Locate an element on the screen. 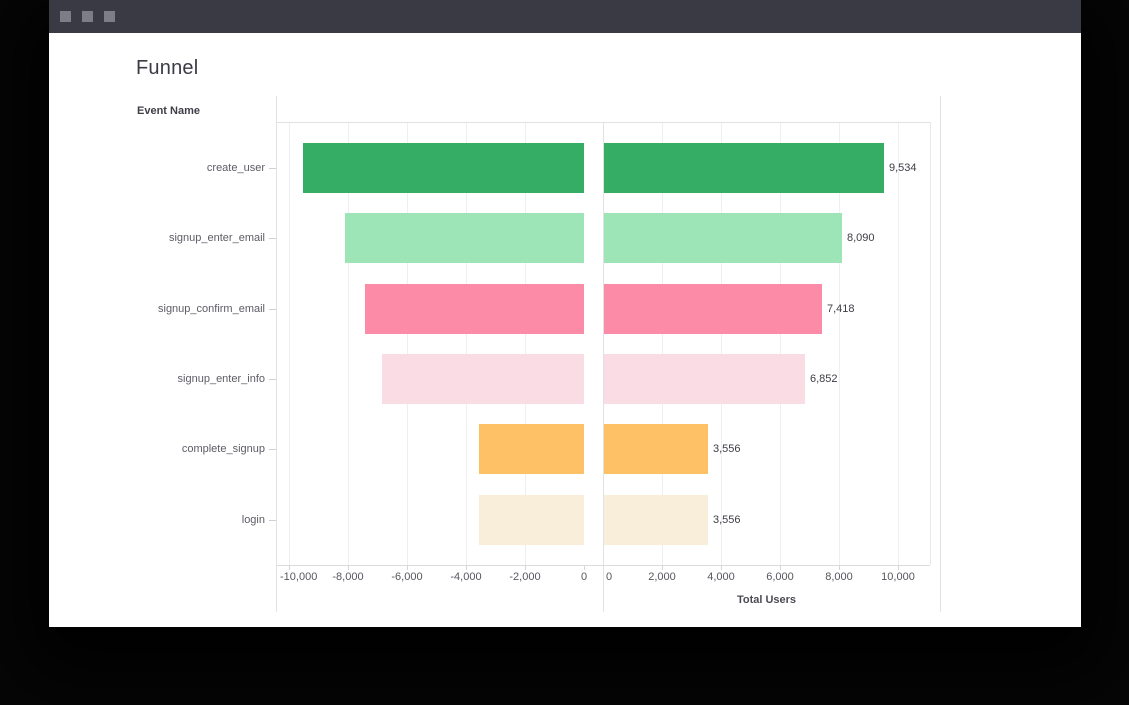  x-axis-left: -10,000 -8,000 -6,000 -4,000 -2,000 0 is located at coordinates (432, 588).